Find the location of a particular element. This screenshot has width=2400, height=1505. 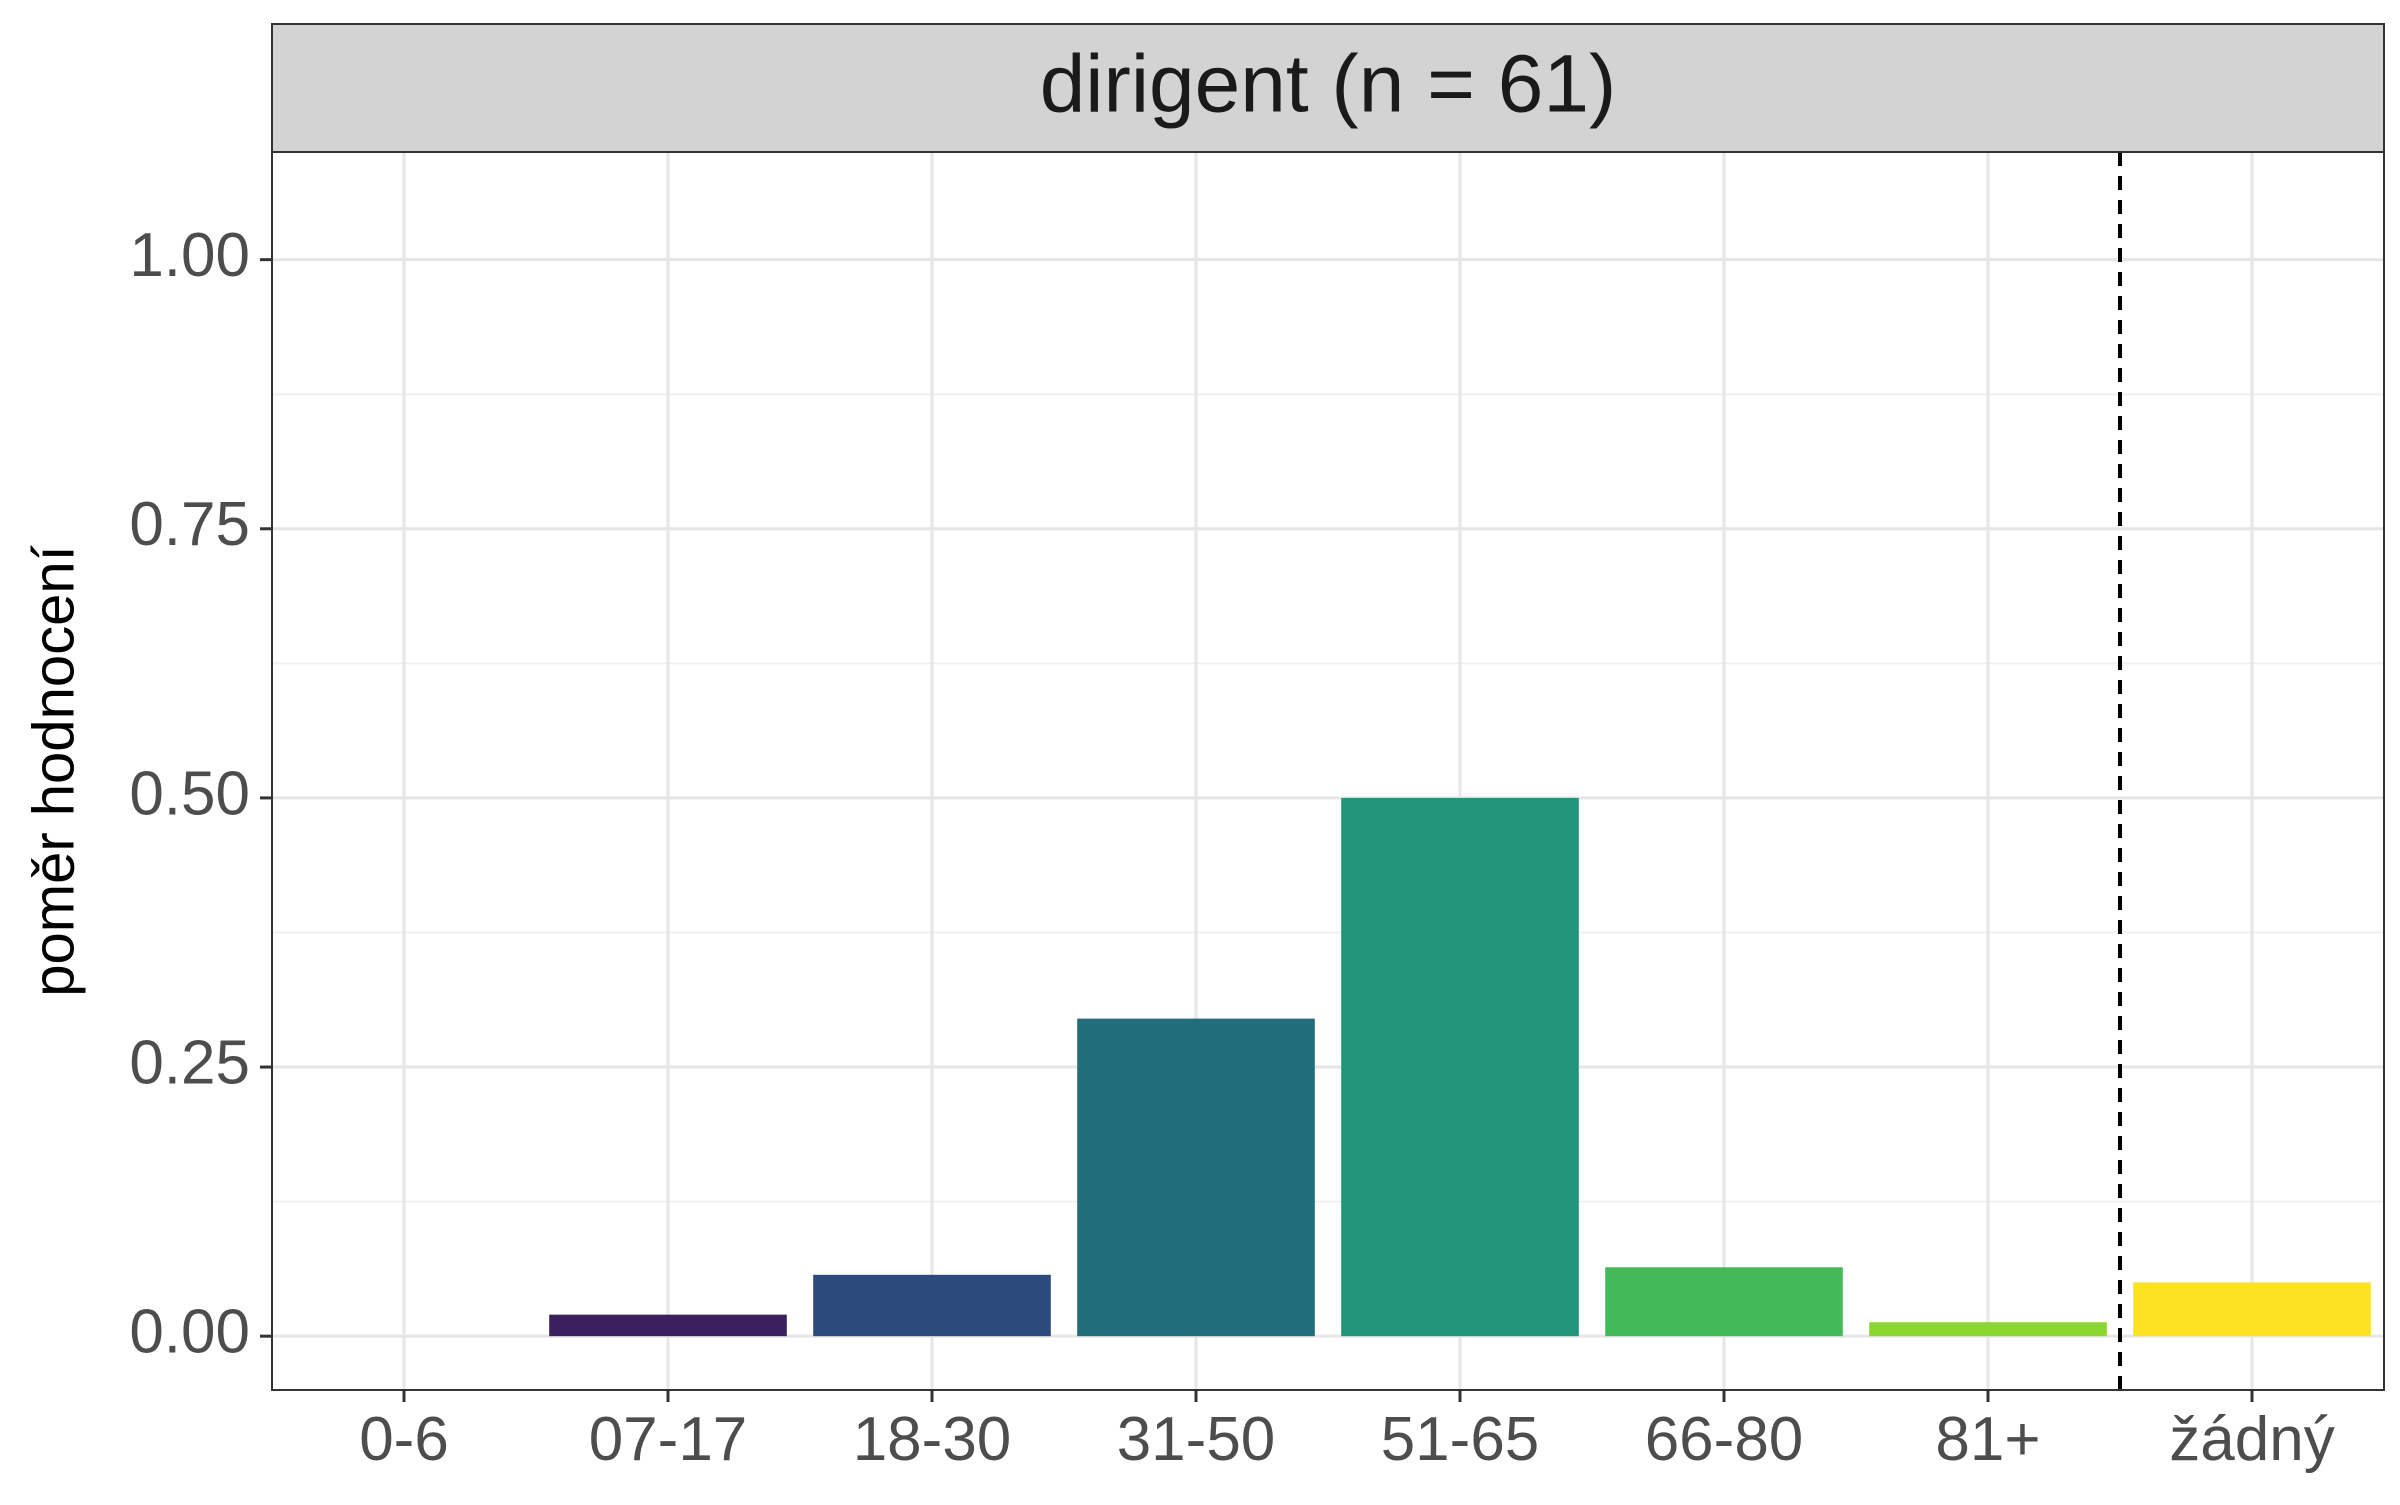

y-tick-label: 0.50 is located at coordinates (189, 793).